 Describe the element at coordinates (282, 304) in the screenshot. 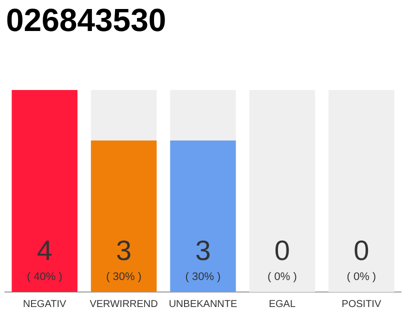

I see `x-tick-label: EGAL` at that location.